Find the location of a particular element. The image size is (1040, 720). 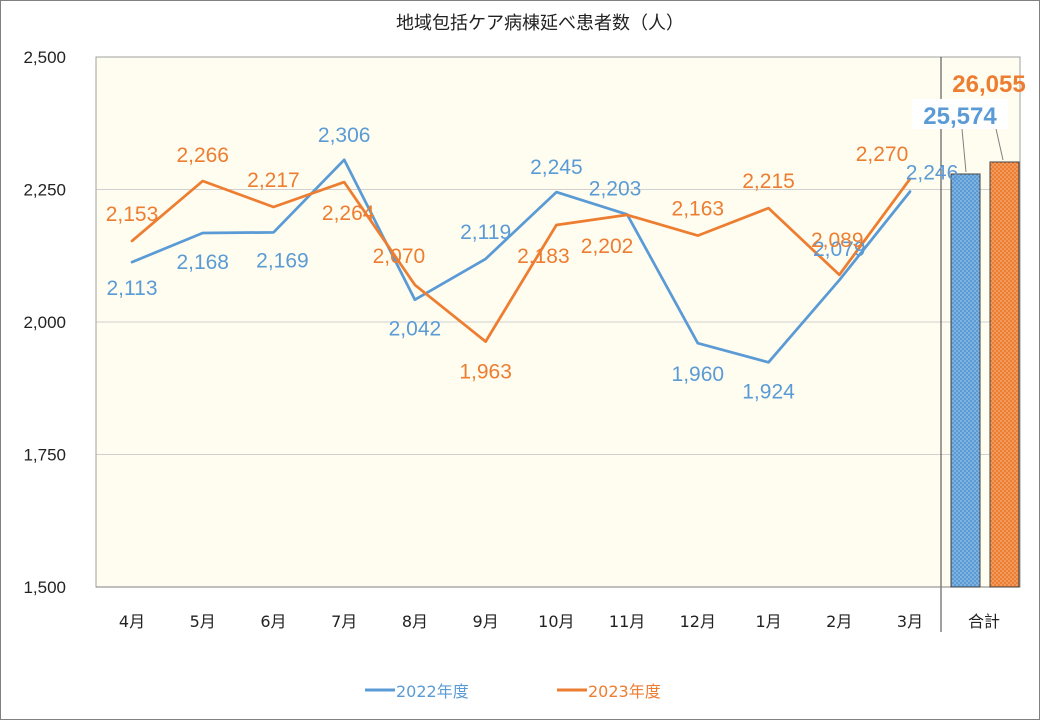

x-tick-label: 5月 is located at coordinates (203, 621).